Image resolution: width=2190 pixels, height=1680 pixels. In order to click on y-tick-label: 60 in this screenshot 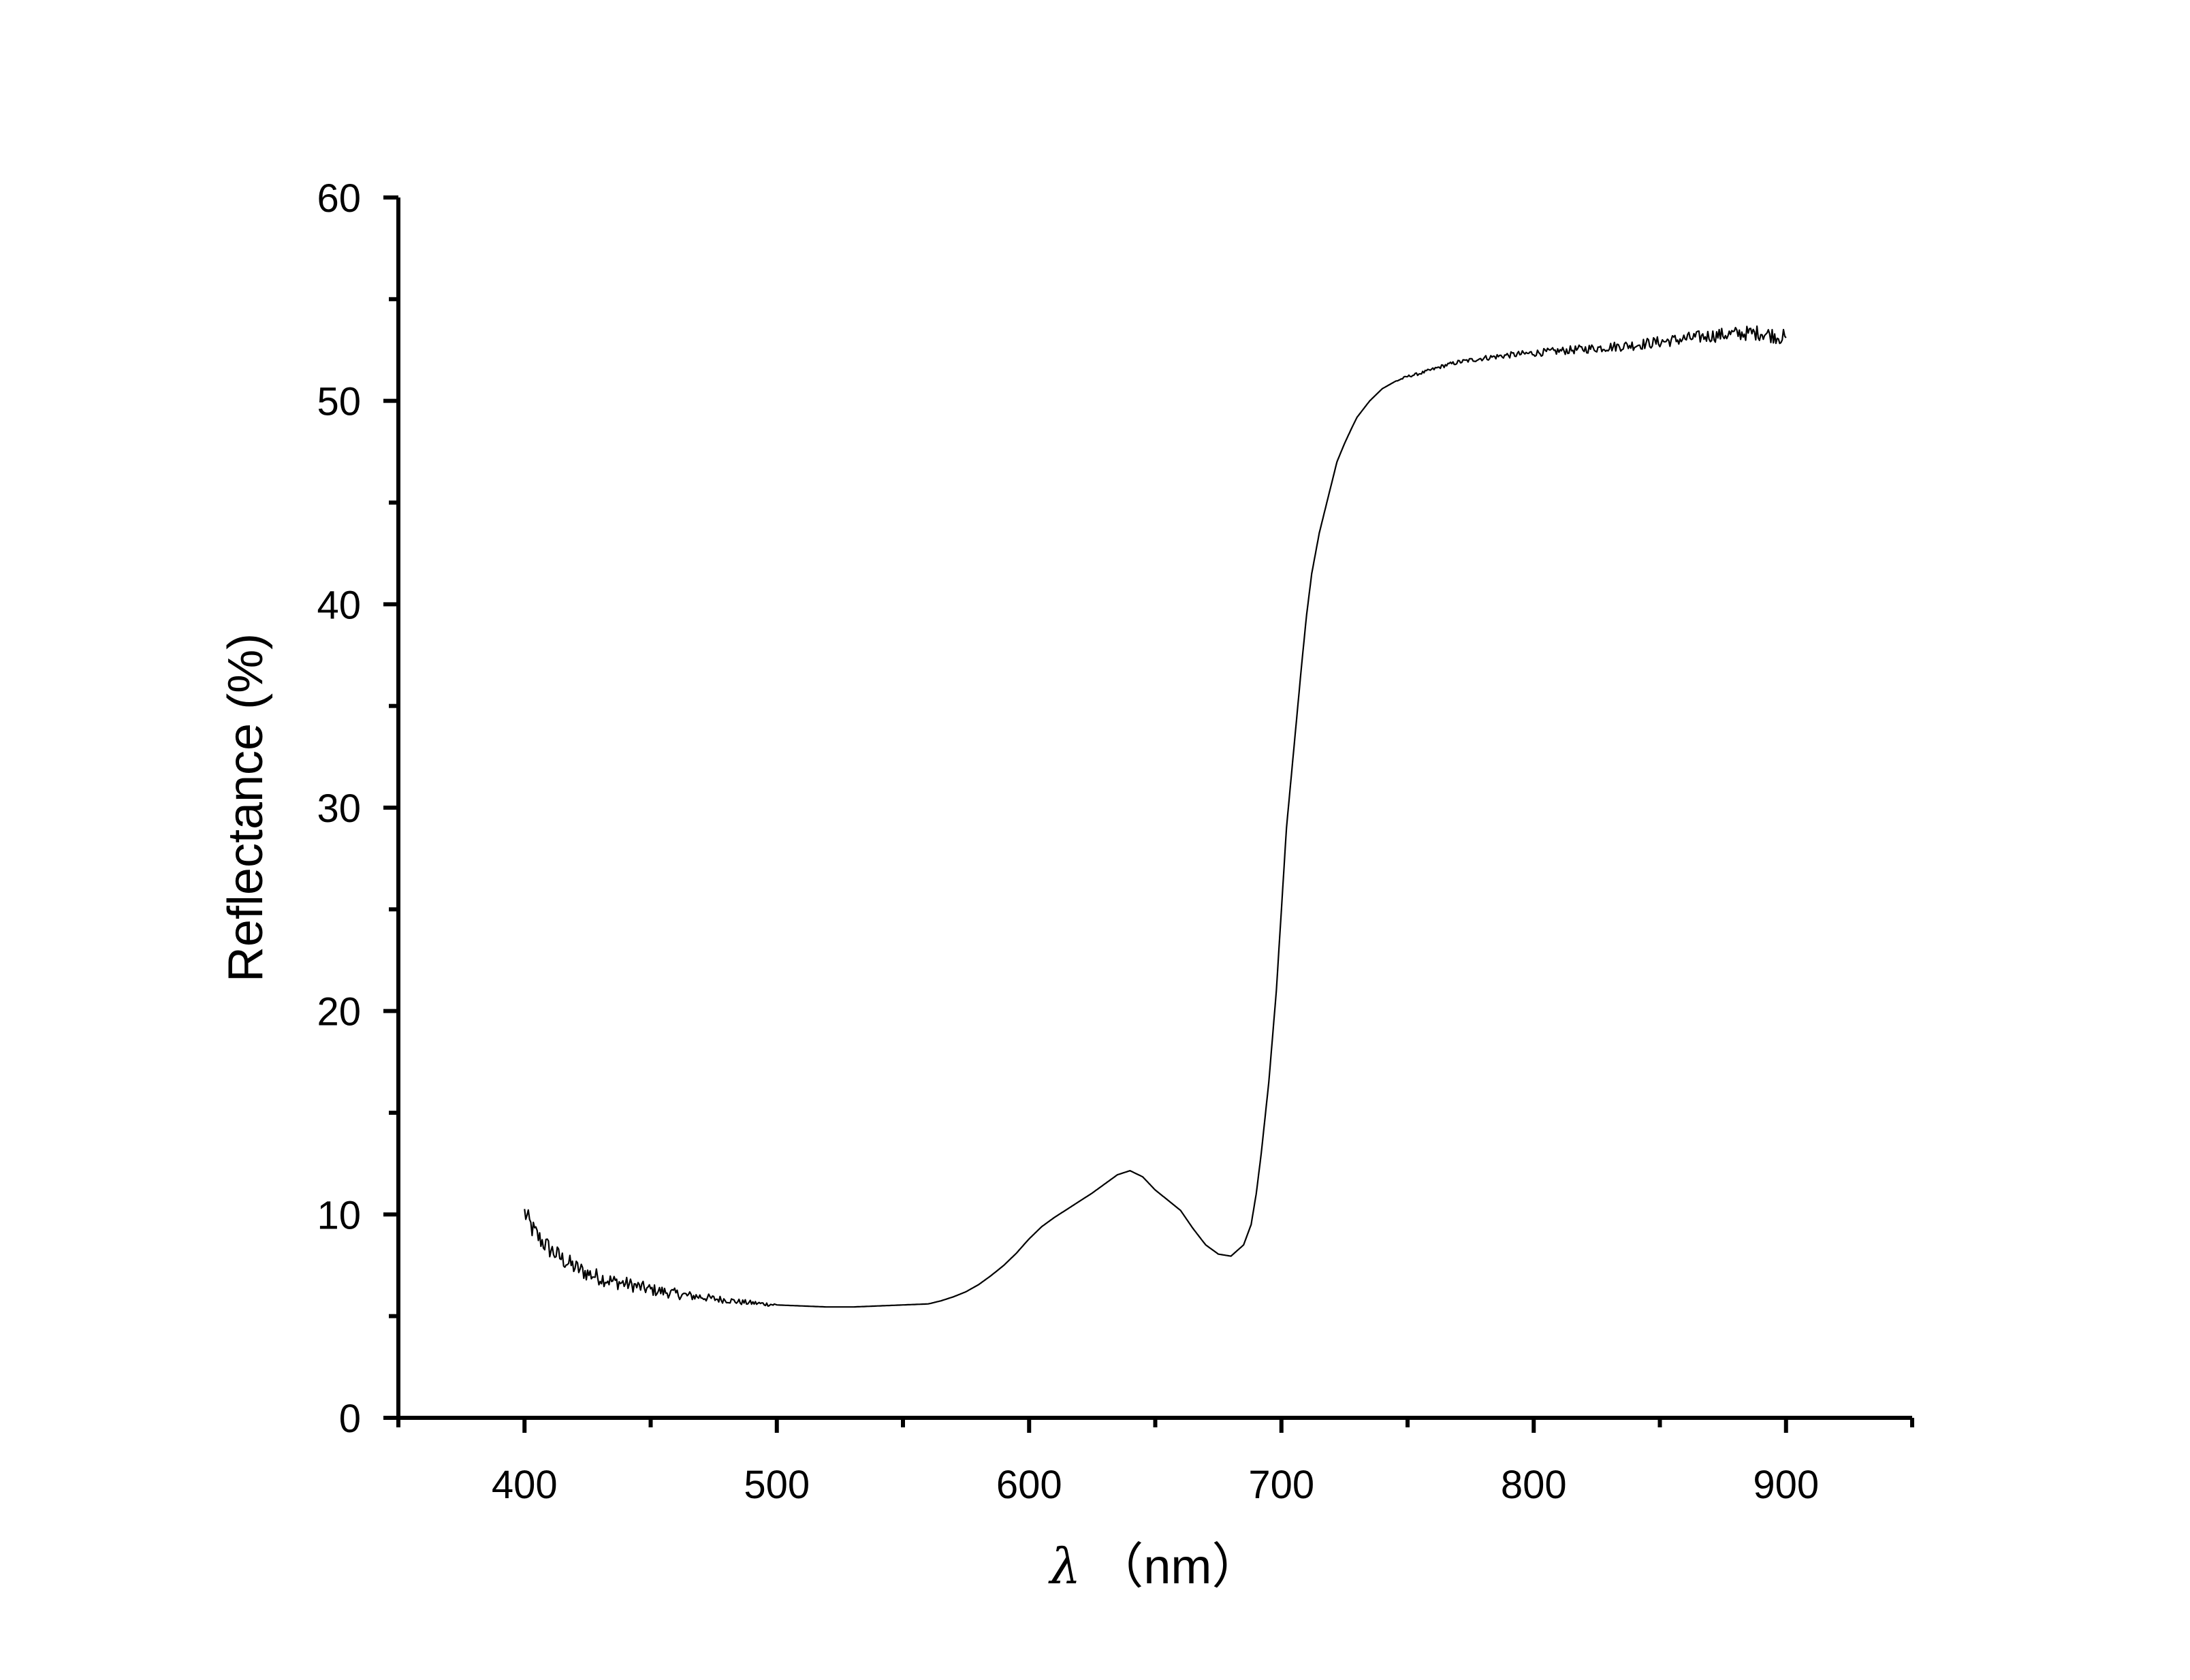, I will do `click(339, 198)`.